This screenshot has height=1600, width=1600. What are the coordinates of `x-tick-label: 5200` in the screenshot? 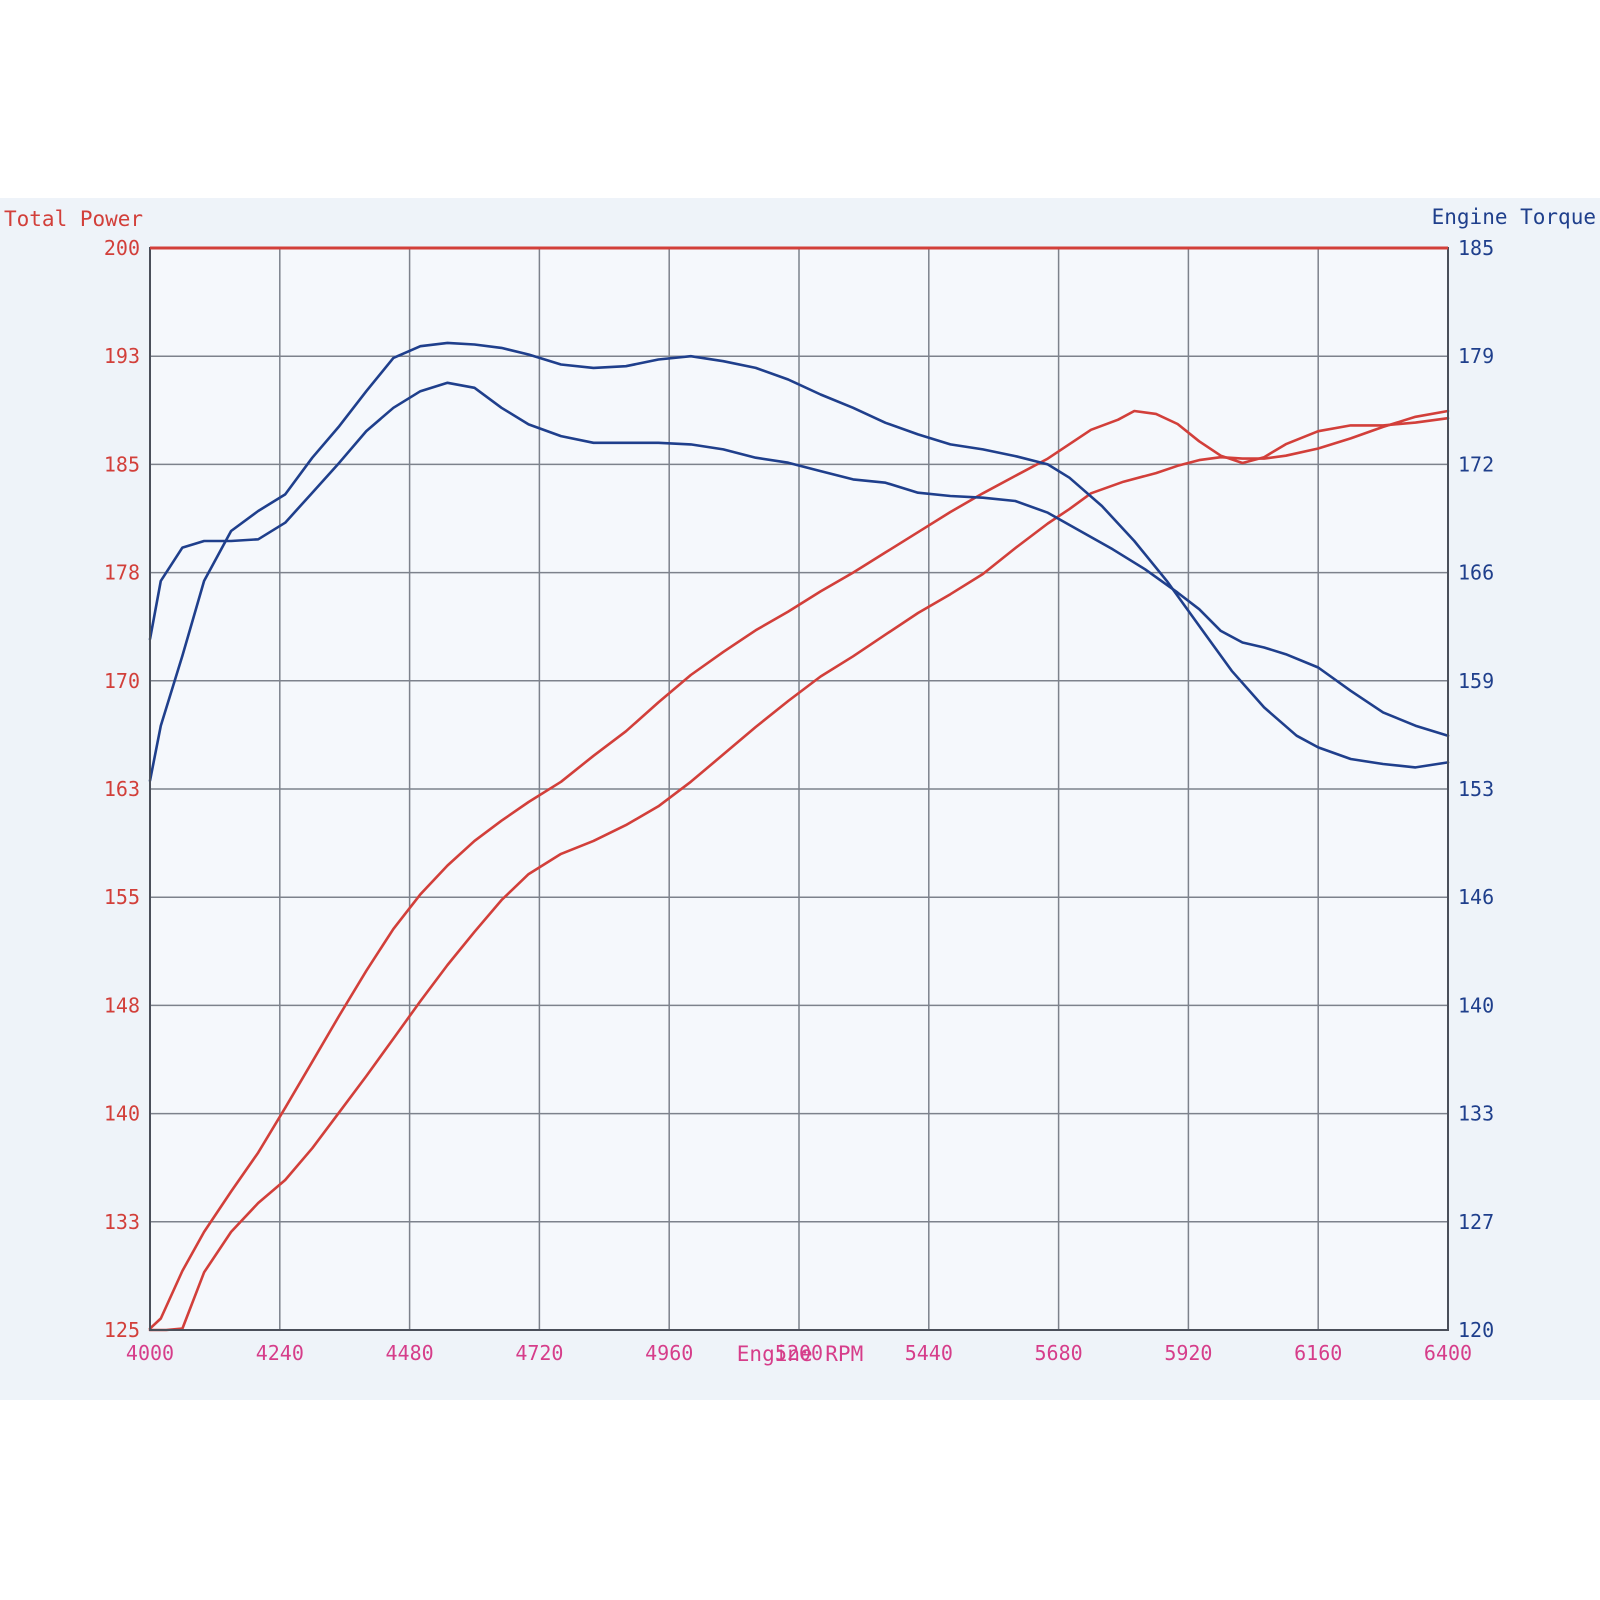 It's located at (799, 1353).